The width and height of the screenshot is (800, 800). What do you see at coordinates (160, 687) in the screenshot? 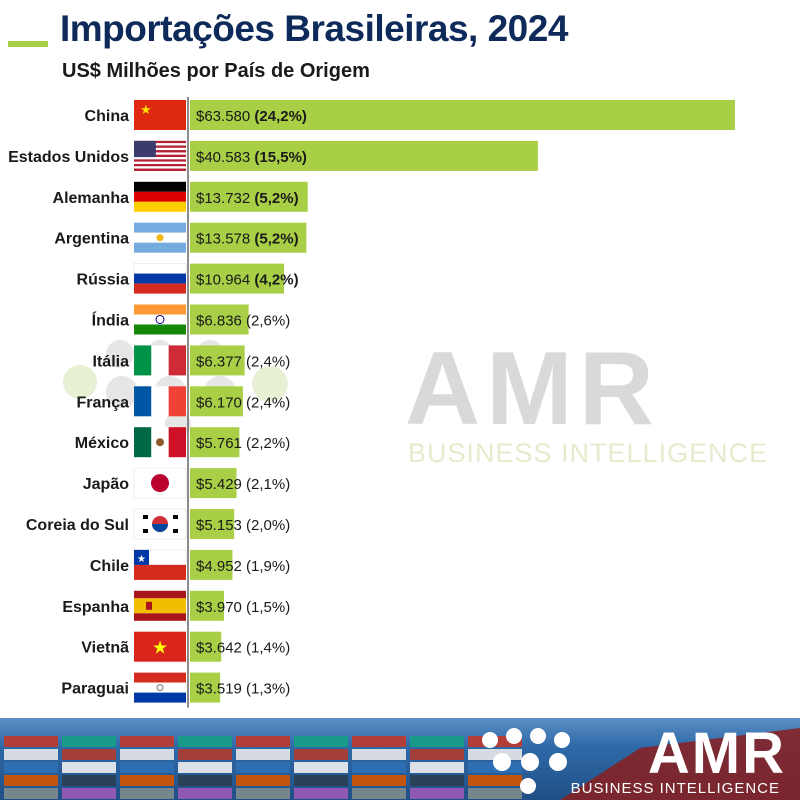
I see `paraguay-flag-icon` at bounding box center [160, 687].